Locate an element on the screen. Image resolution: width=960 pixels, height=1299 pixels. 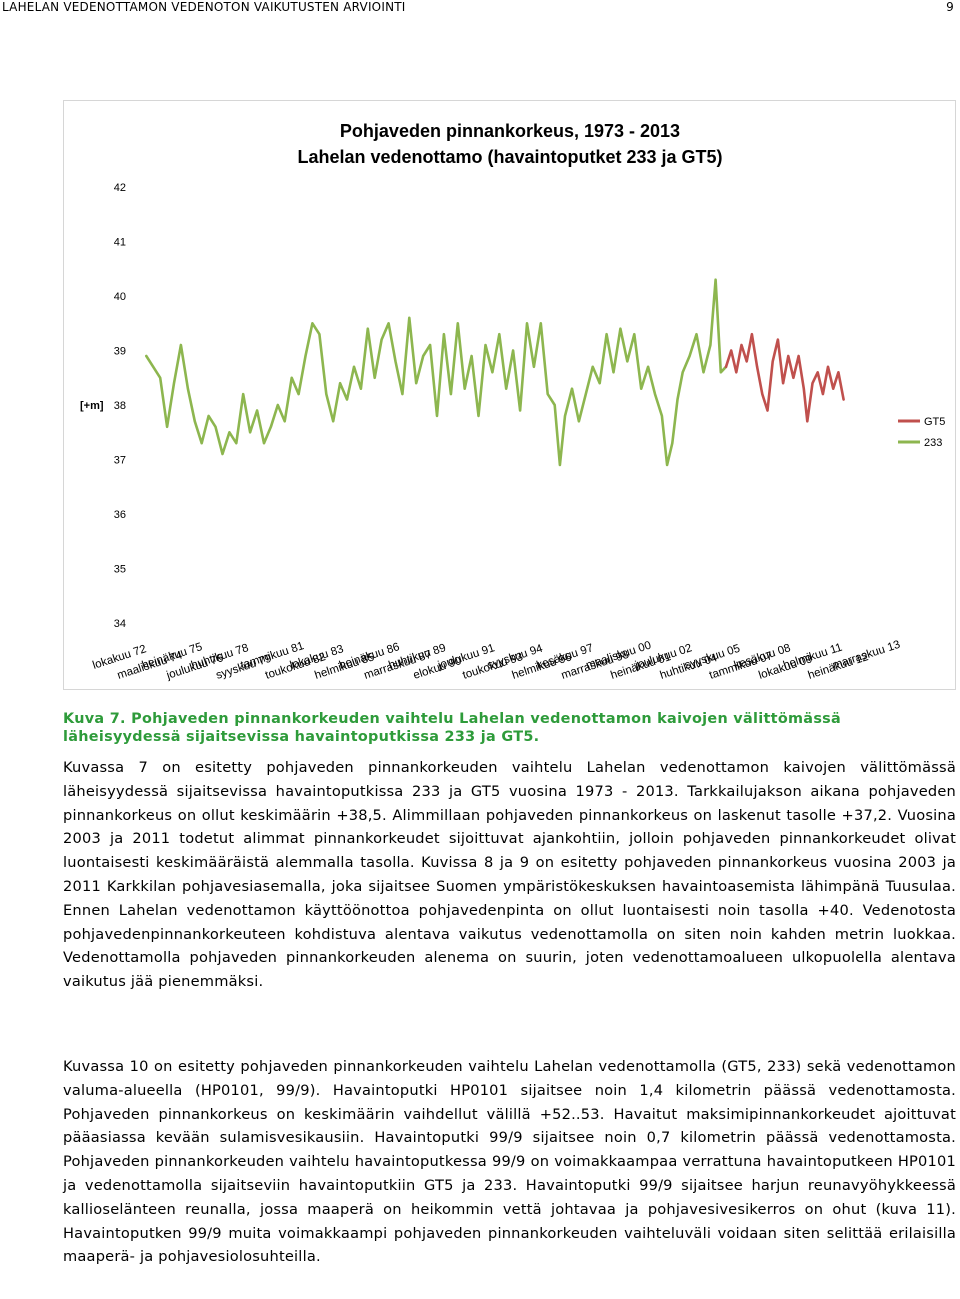
y-tick-label: 35 is located at coordinates (120, 570).